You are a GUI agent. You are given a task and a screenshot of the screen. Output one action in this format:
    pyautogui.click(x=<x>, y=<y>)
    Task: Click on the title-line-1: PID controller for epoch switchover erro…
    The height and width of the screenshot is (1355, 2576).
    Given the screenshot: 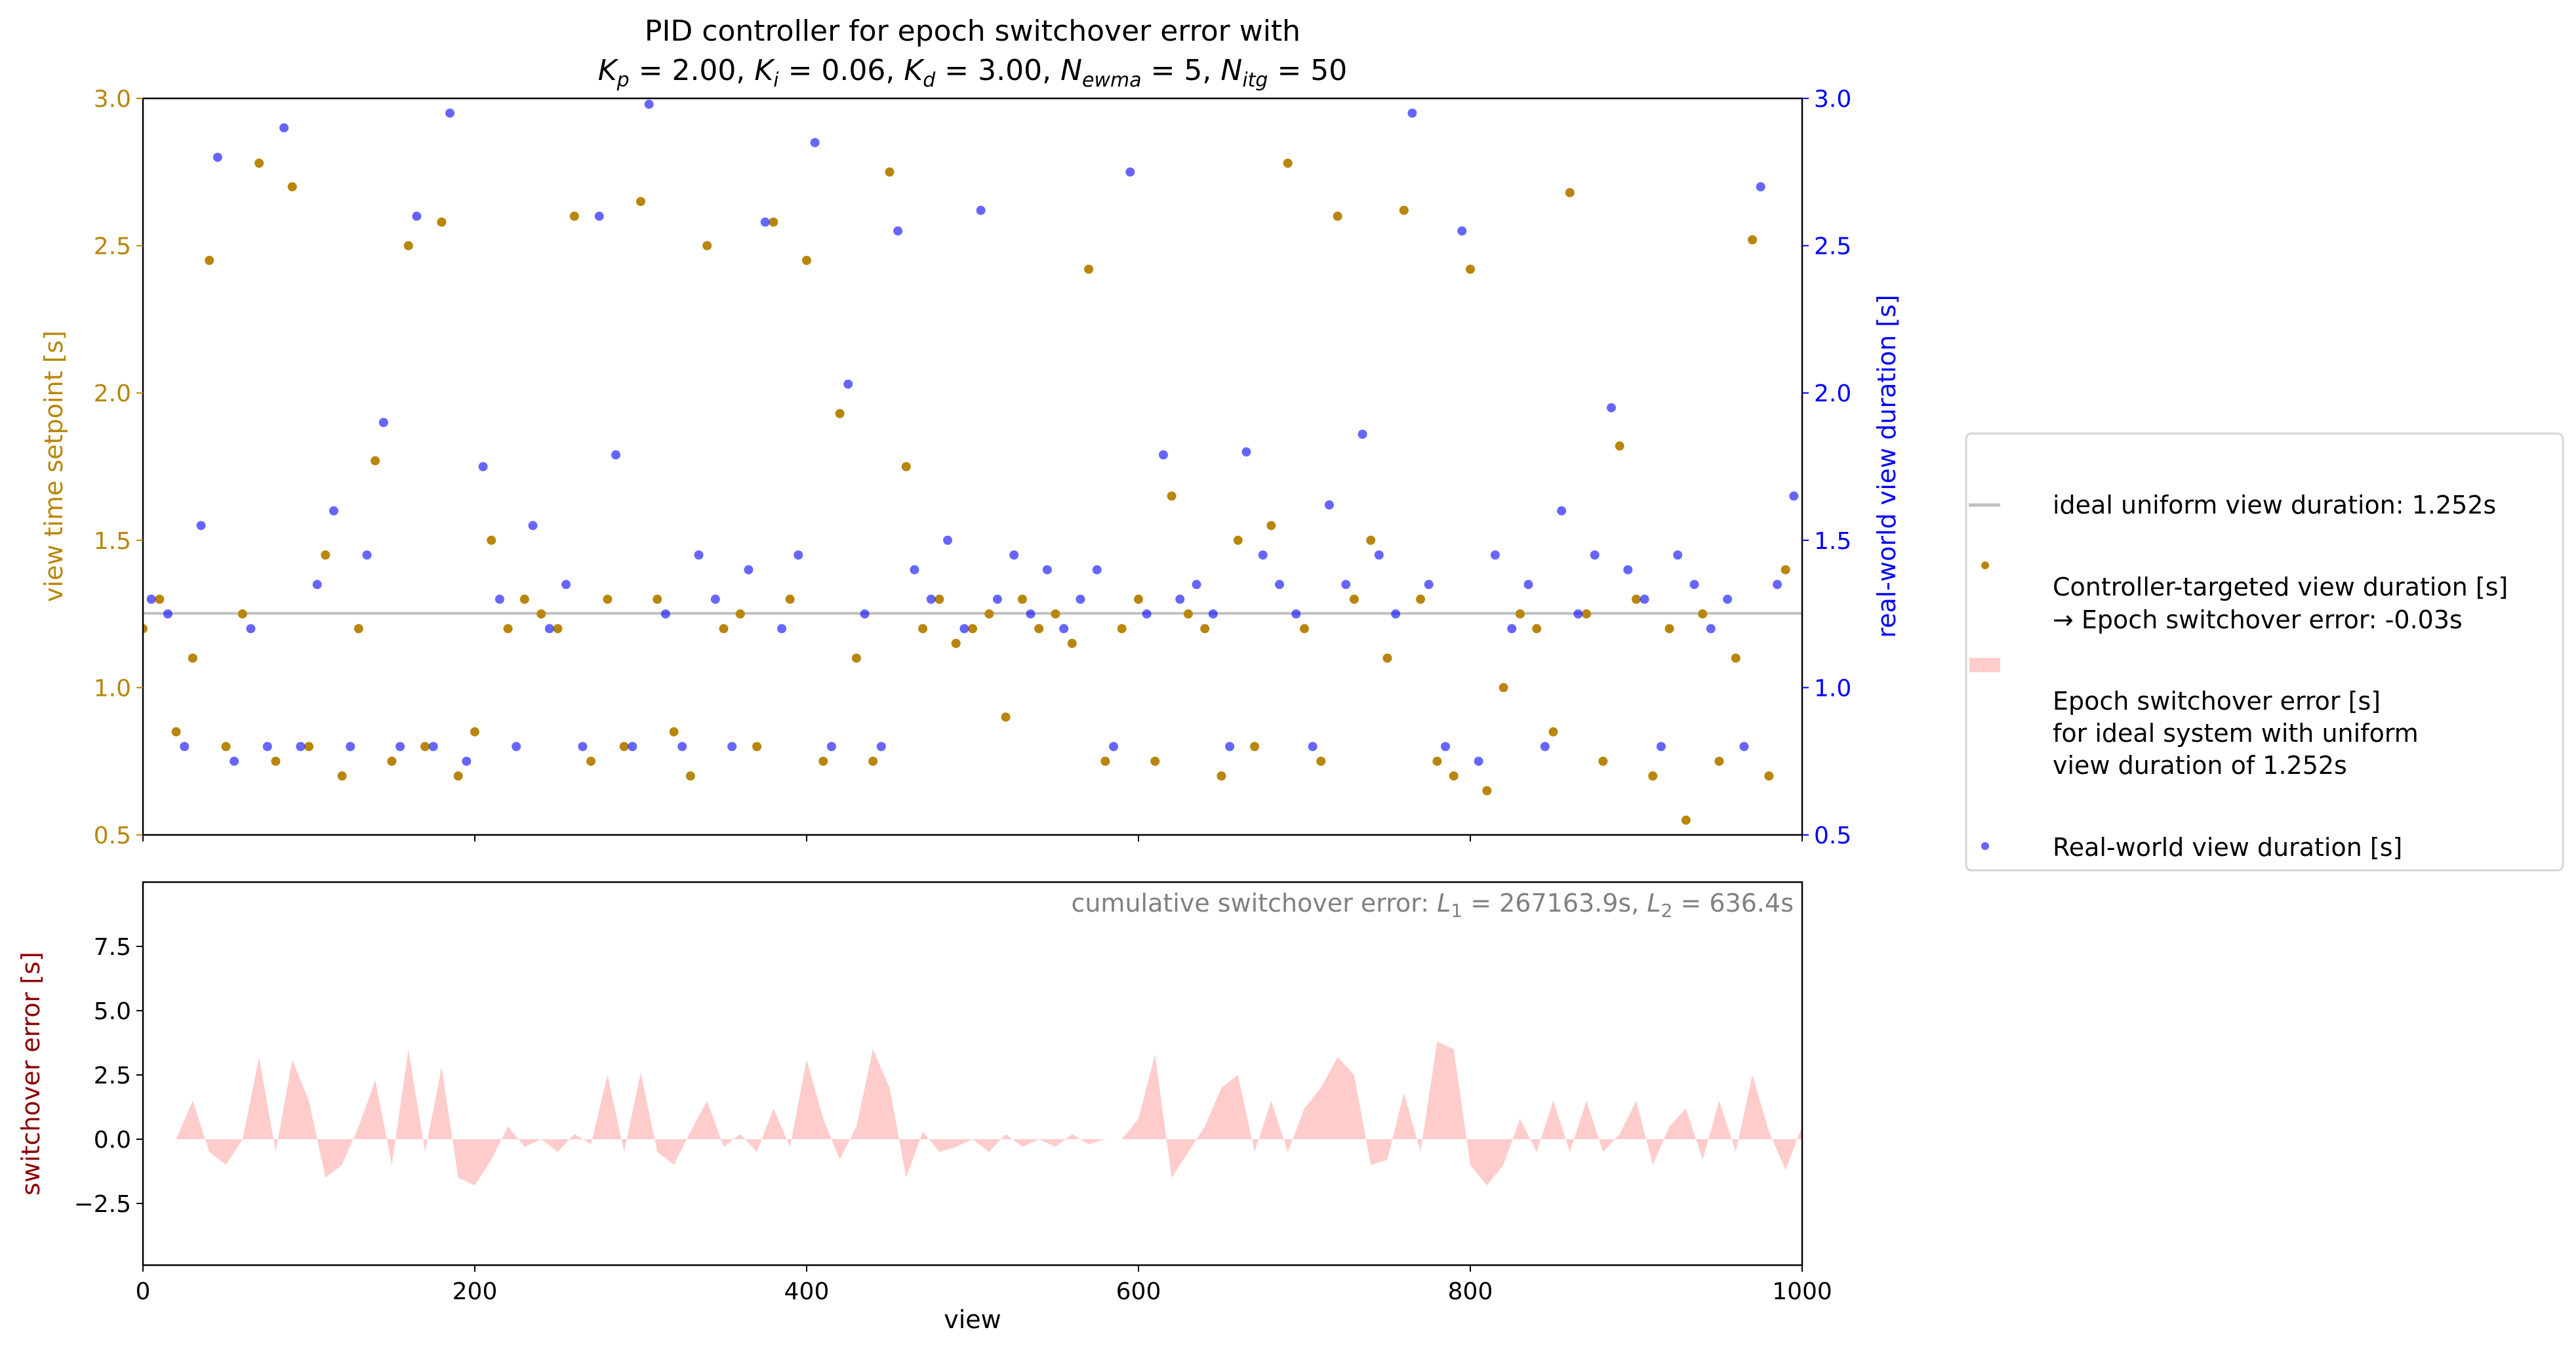 What is the action you would take?
    pyautogui.click(x=972, y=31)
    